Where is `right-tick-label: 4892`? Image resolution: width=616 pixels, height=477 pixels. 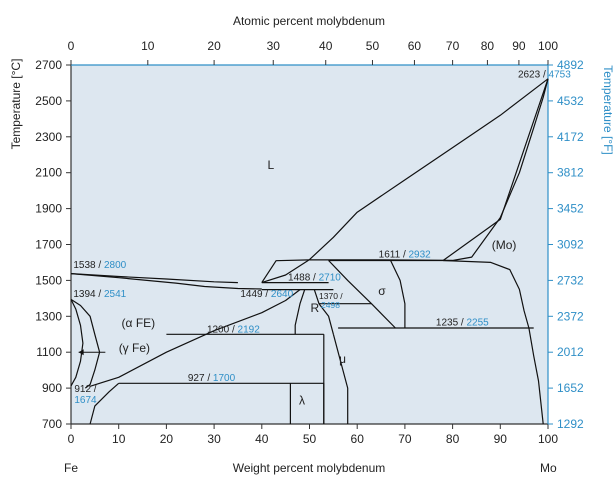
right-tick-label: 4892 is located at coordinates (570, 65).